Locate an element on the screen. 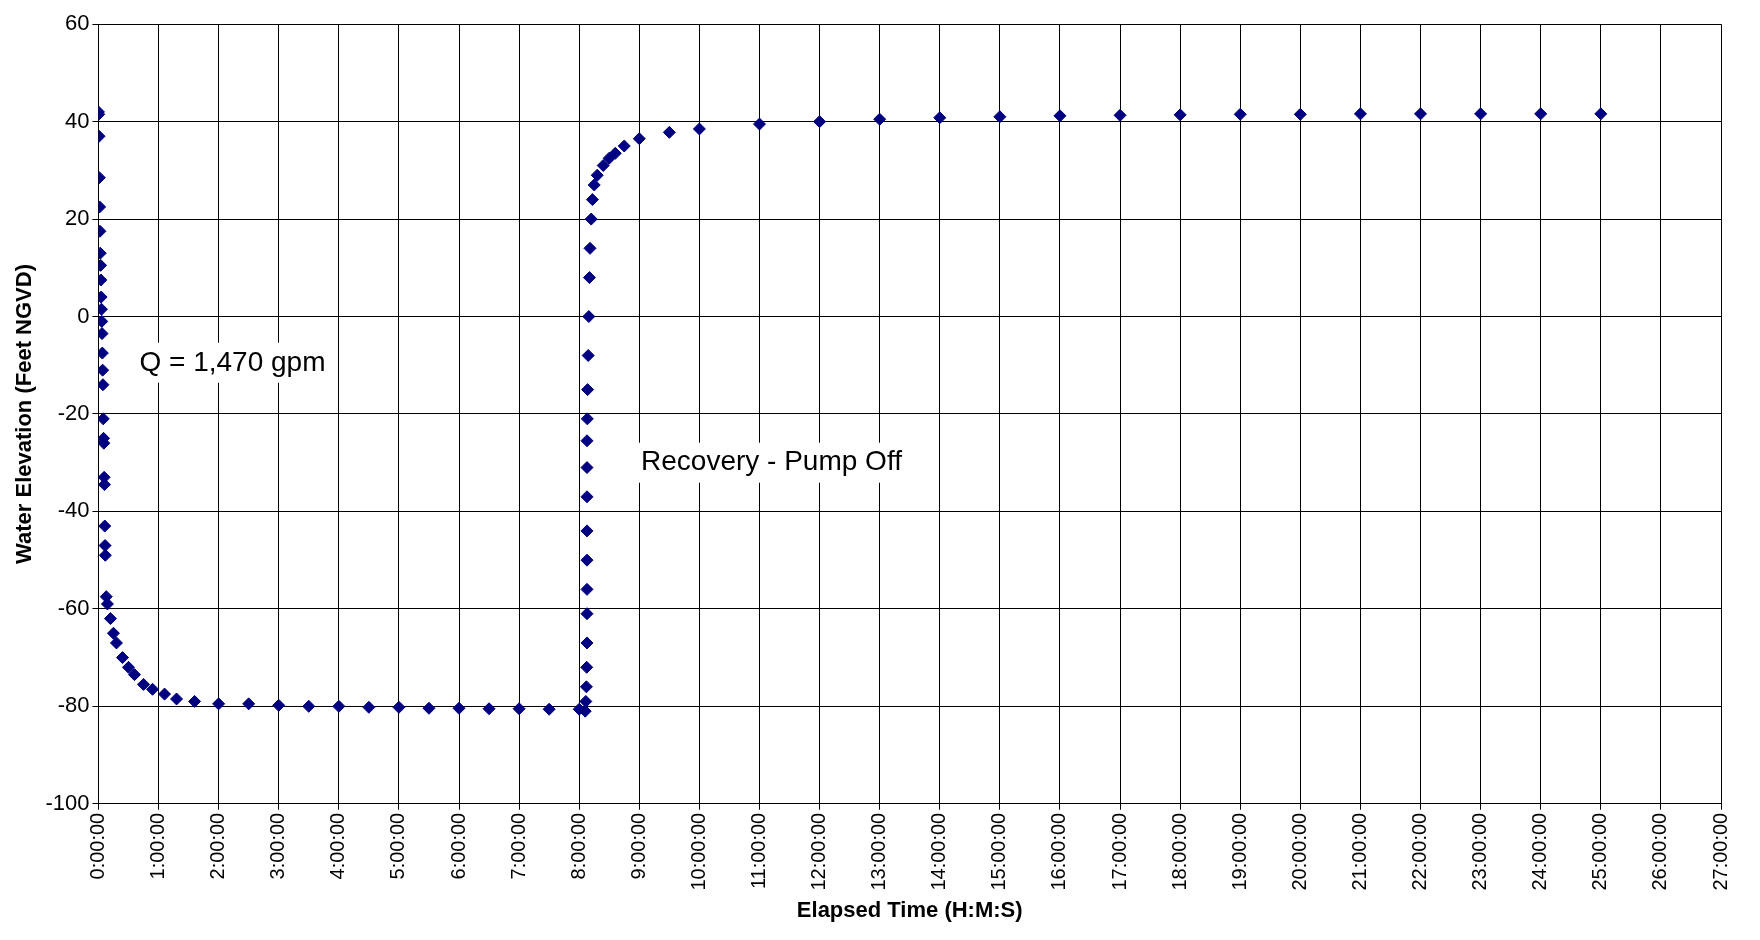 The height and width of the screenshot is (940, 1760). x-tick-label: 14:00:00 is located at coordinates (938, 851).